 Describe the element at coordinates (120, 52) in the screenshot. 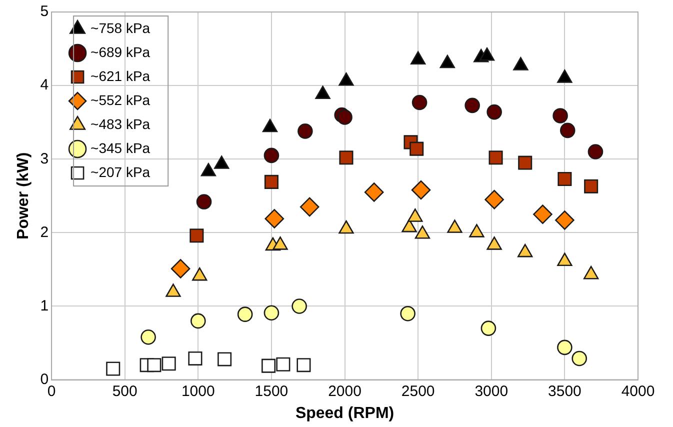

I see `legend-label: ~689 kPa` at that location.